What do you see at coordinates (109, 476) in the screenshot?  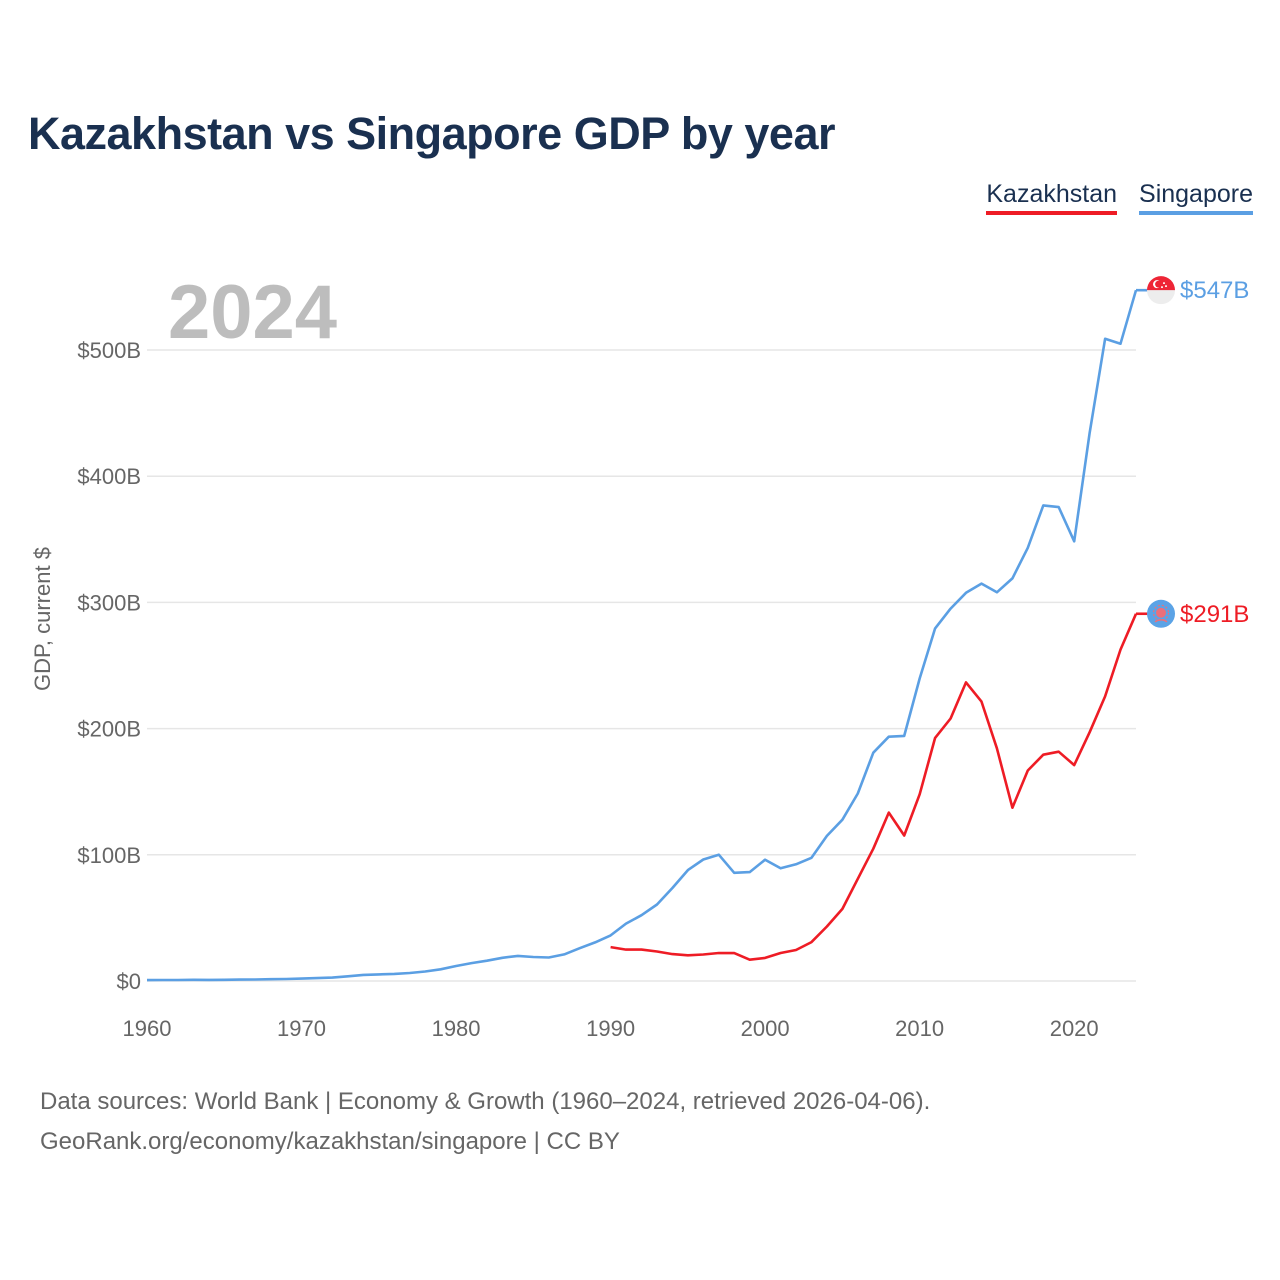 I see `y-tick-label: $400B` at bounding box center [109, 476].